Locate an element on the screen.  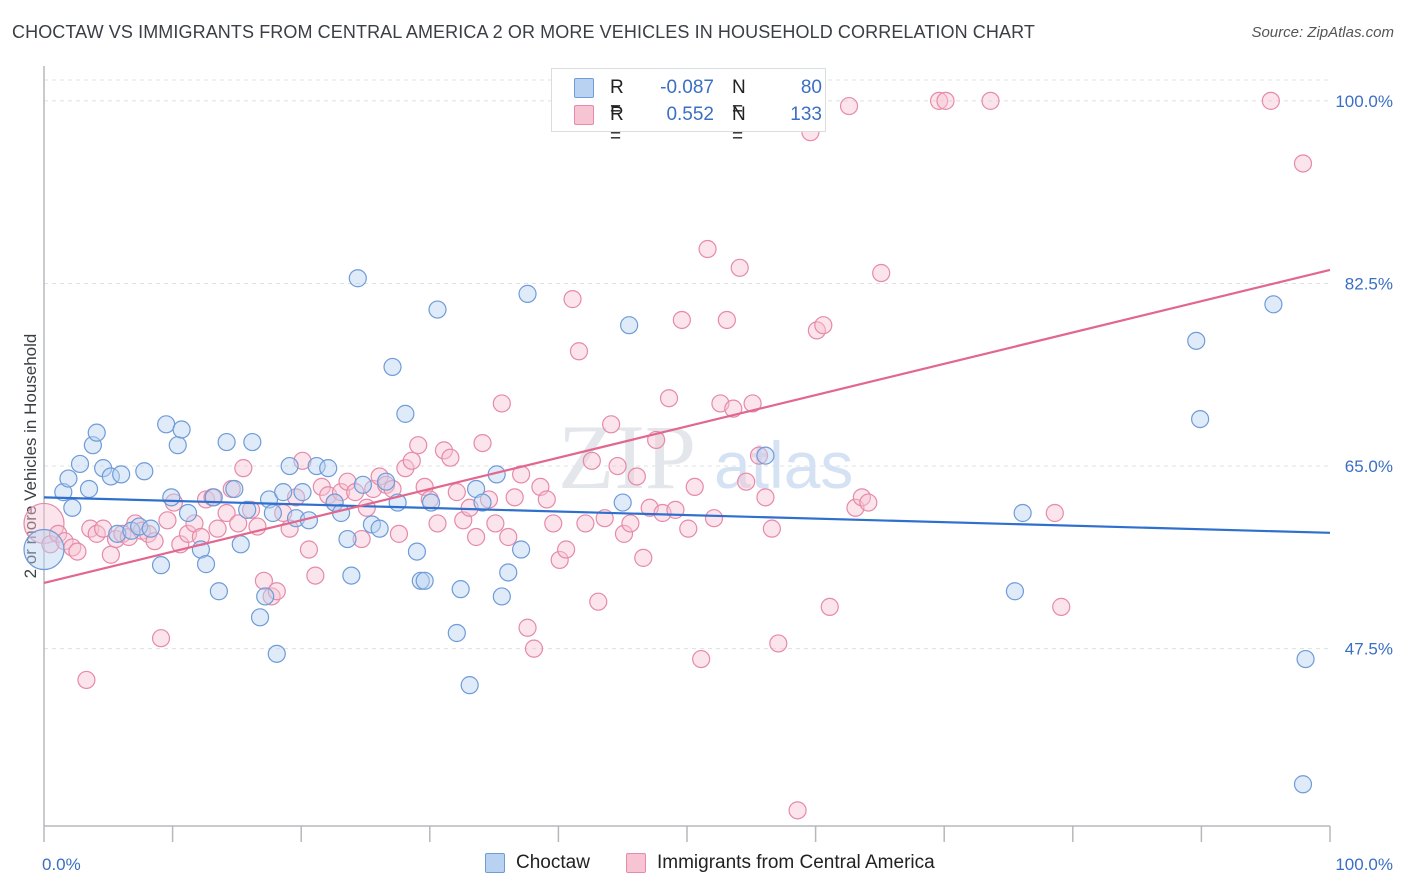
y-tick-label: 47.5% is located at coordinates (1369, 649).